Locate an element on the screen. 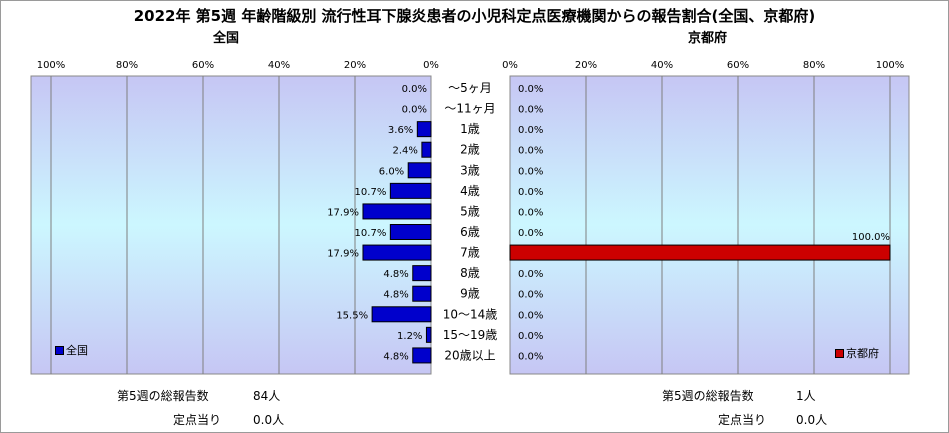 Image resolution: width=949 pixels, height=433 pixels. data-label-left: 2.4% is located at coordinates (404, 151).